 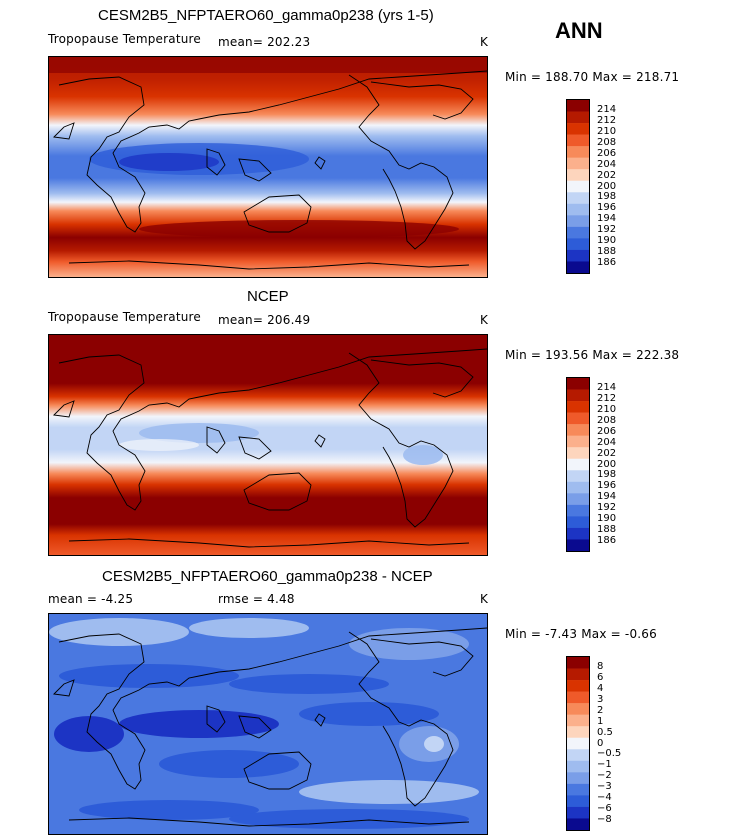 I want to click on panel1-units: K, so click(x=484, y=42).